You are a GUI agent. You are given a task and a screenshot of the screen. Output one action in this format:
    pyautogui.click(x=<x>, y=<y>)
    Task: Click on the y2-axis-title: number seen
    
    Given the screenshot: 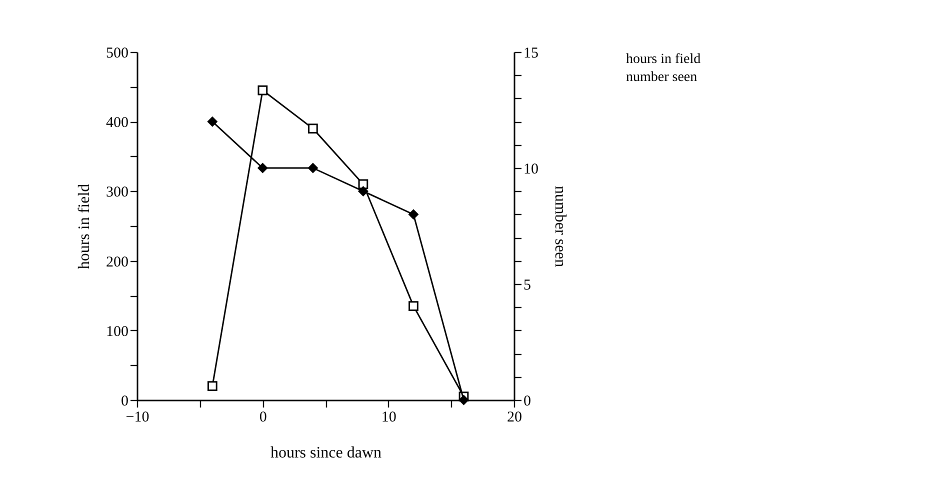 What is the action you would take?
    pyautogui.click(x=560, y=227)
    